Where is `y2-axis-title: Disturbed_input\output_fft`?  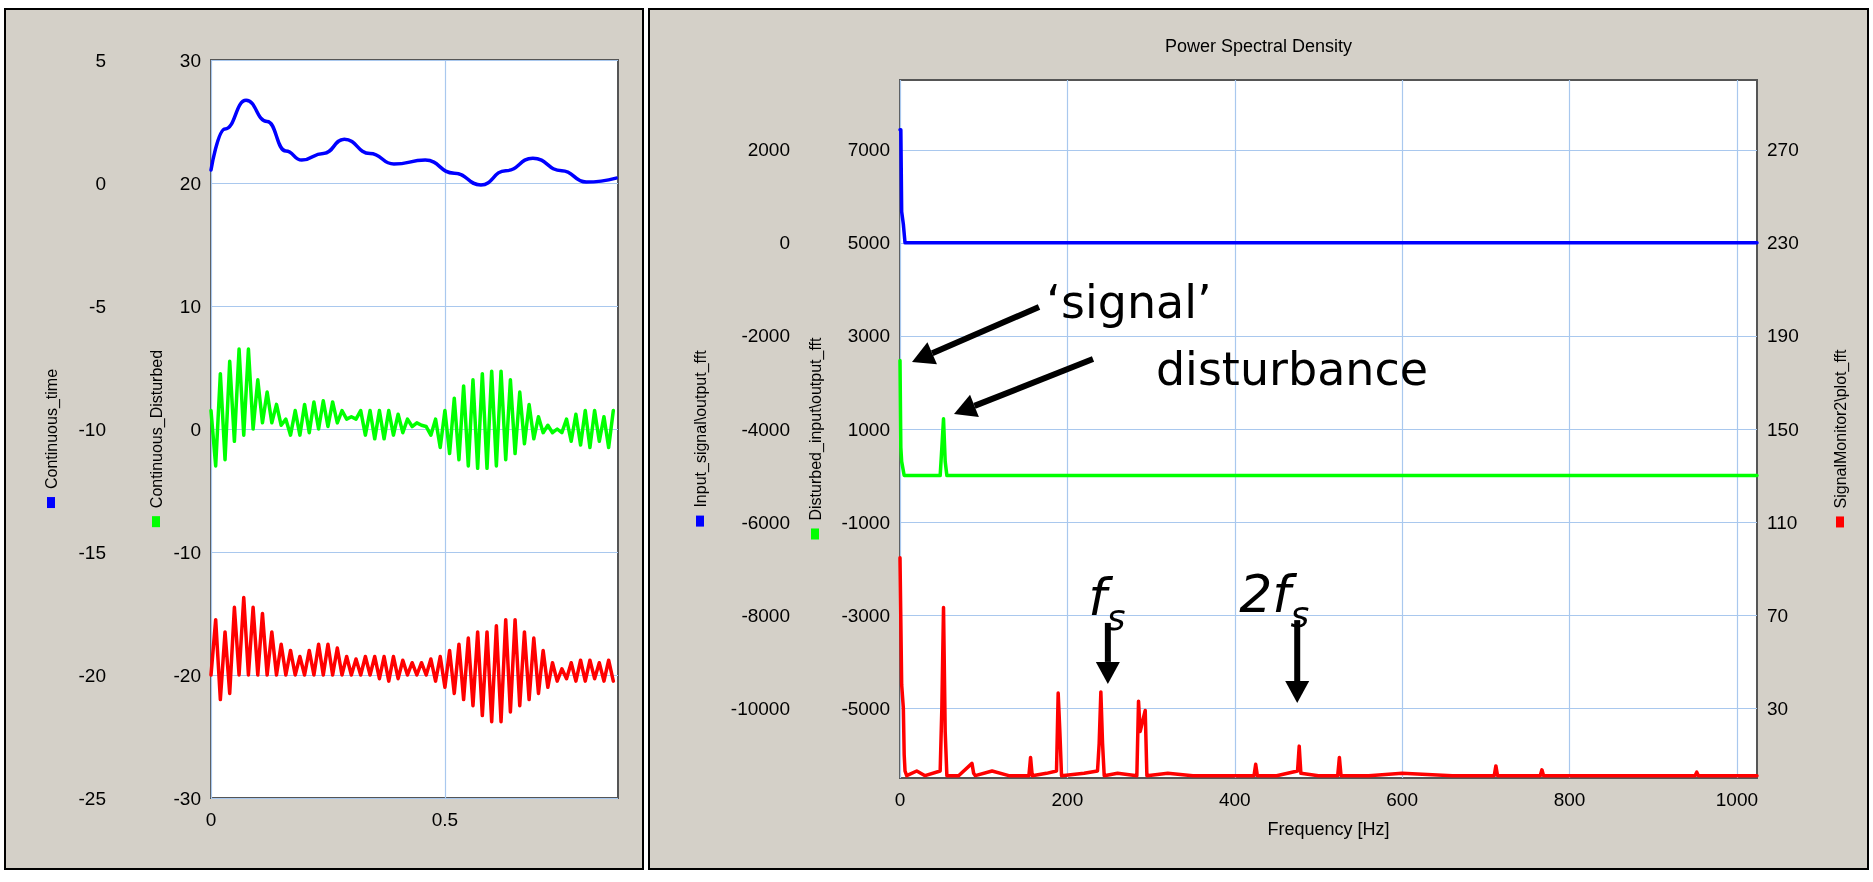
y2-axis-title: Disturbed_input\output_fft is located at coordinates (815, 428).